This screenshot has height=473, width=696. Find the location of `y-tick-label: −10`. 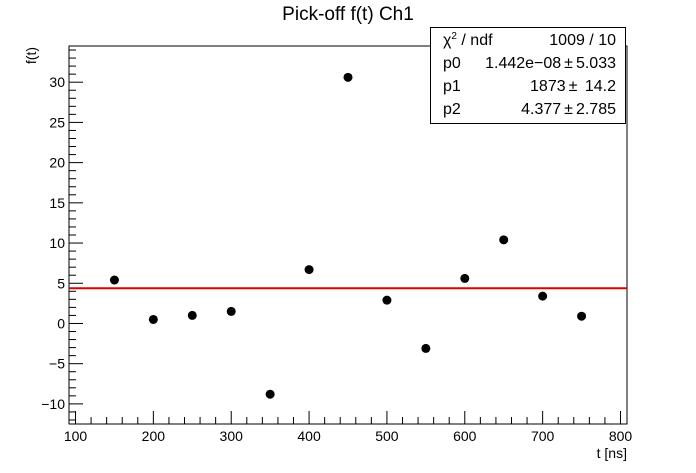

y-tick-label: −10 is located at coordinates (53, 404).